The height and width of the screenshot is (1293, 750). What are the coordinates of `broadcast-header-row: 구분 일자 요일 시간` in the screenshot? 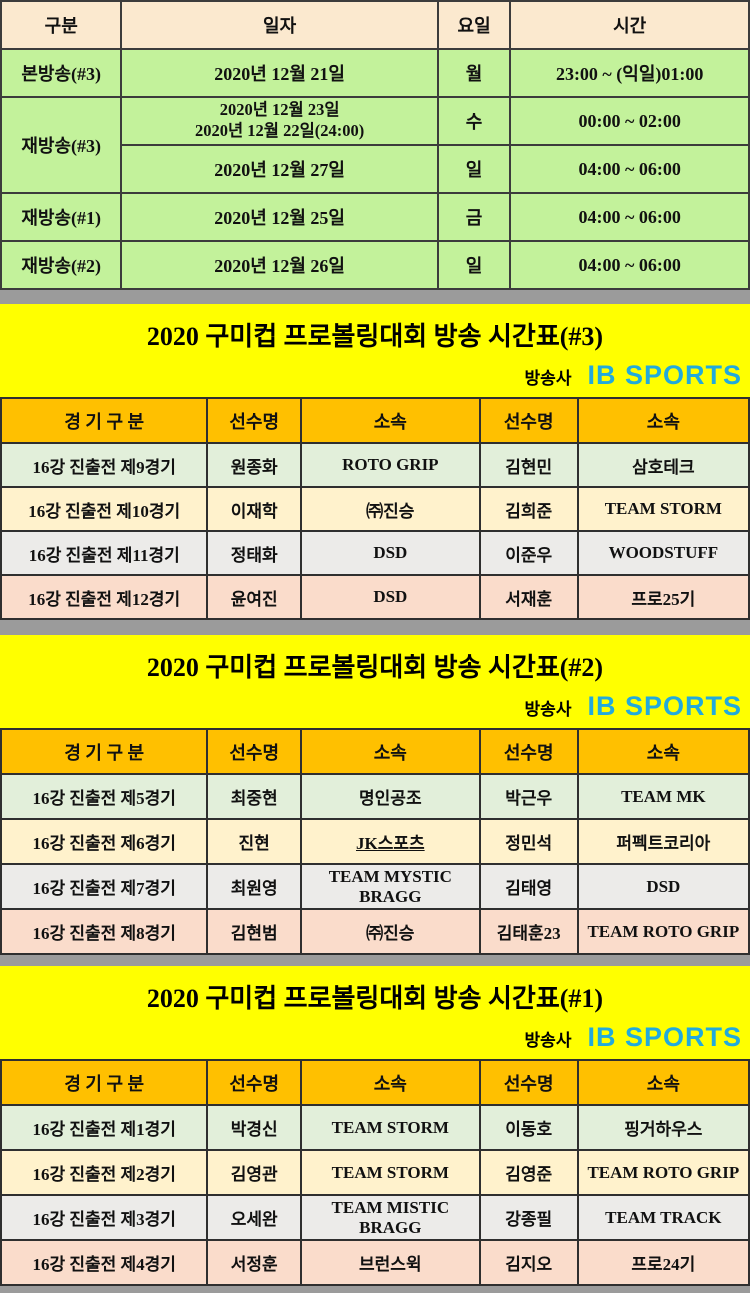 It's located at (375, 25).